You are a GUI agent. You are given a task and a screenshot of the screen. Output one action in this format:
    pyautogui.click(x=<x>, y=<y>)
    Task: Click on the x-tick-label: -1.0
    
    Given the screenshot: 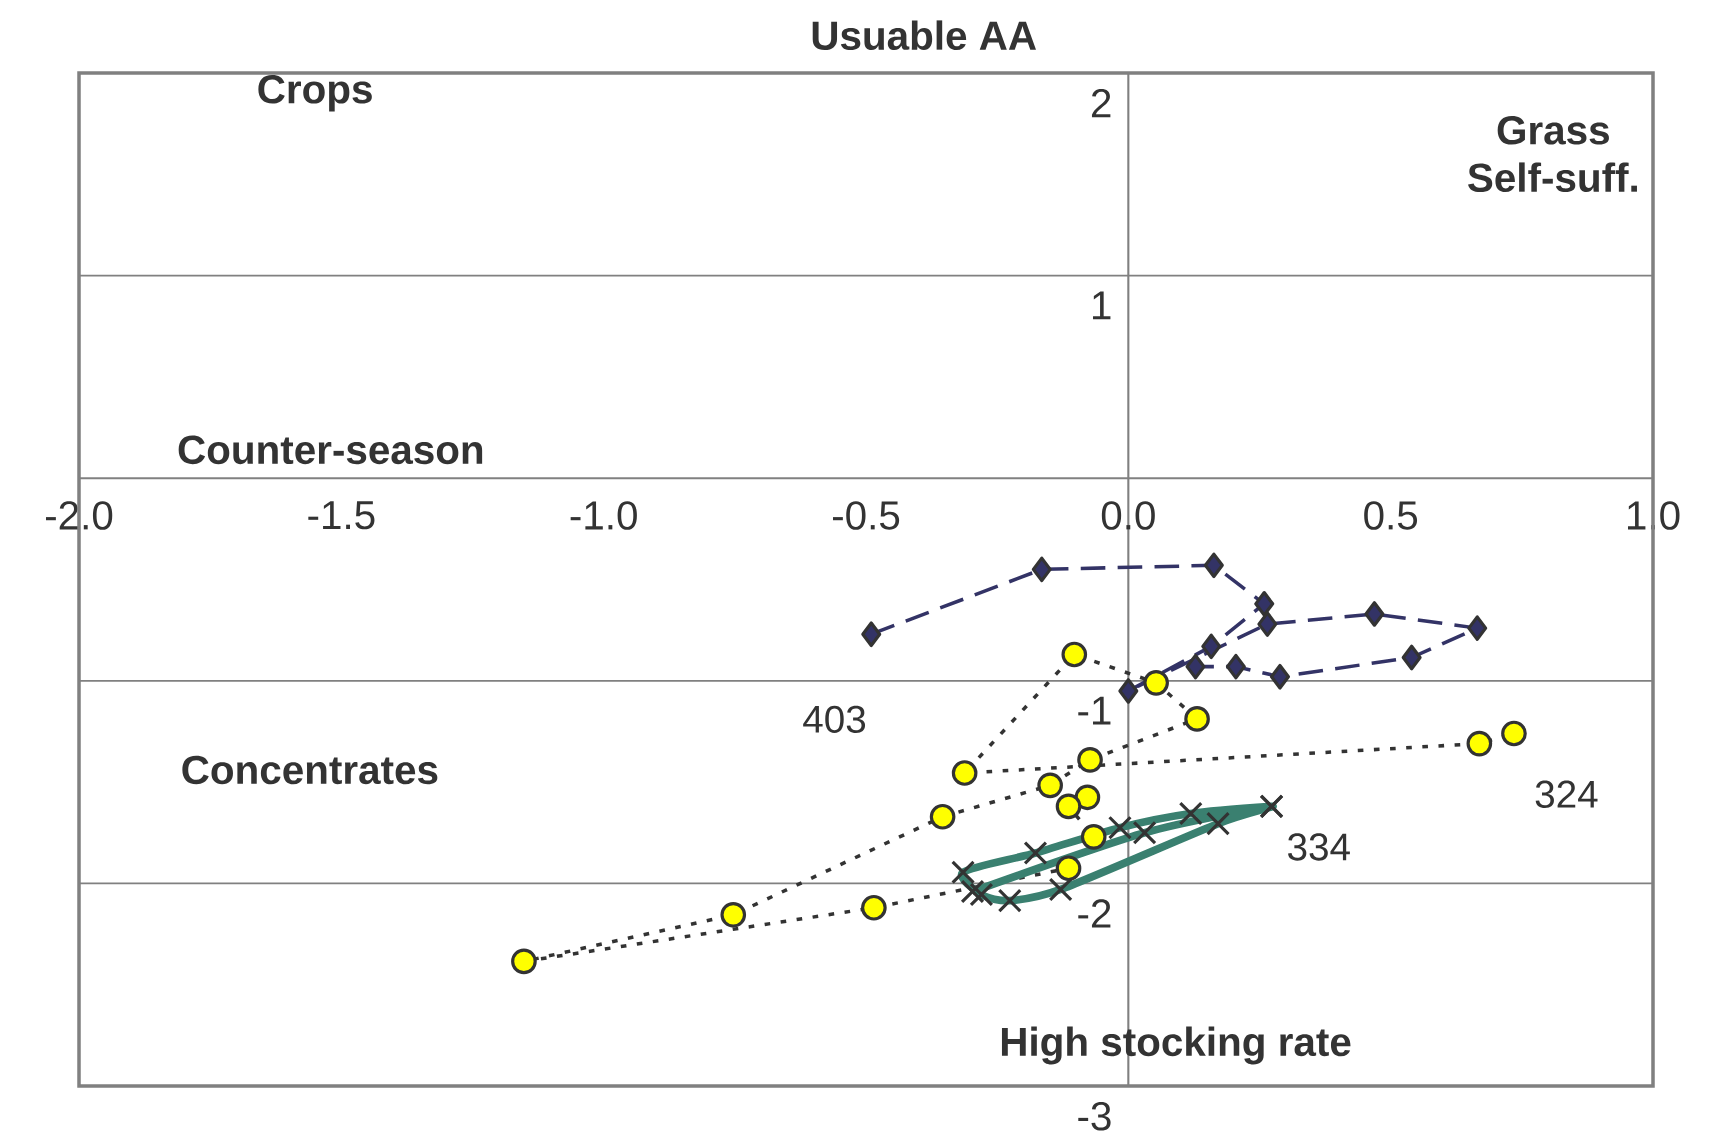 What is the action you would take?
    pyautogui.click(x=603, y=515)
    